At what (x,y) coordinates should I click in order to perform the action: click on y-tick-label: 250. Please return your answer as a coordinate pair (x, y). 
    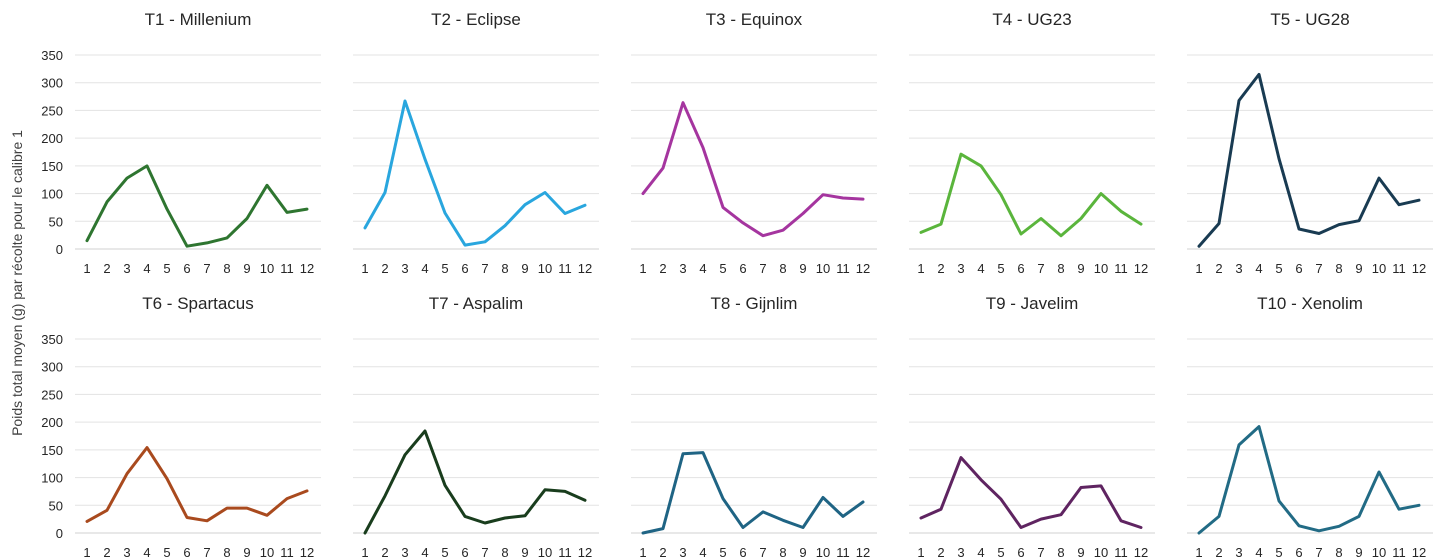
    Looking at the image, I should click on (52, 394).